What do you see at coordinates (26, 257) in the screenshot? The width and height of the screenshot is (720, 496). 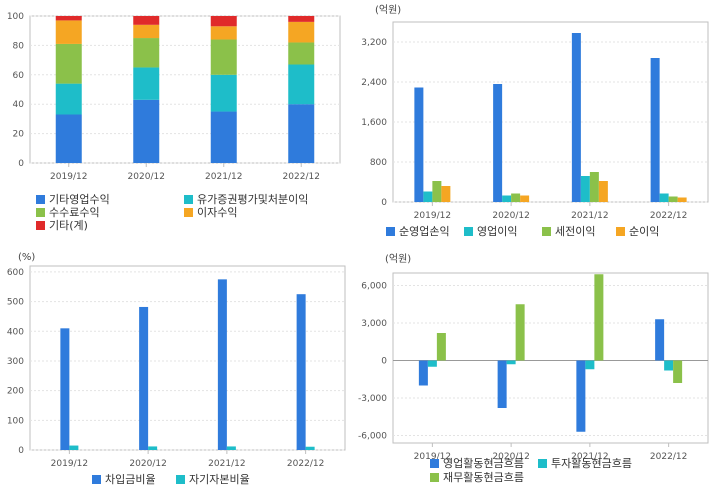 I see `unit-label: (%)` at bounding box center [26, 257].